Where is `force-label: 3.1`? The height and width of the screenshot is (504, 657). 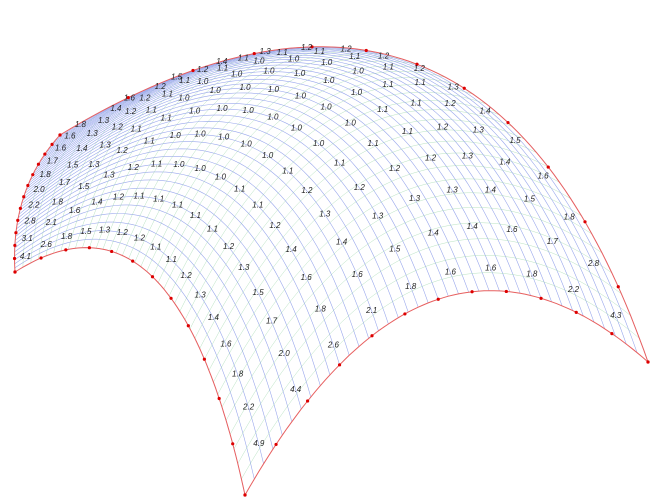 force-label: 3.1 is located at coordinates (27, 238).